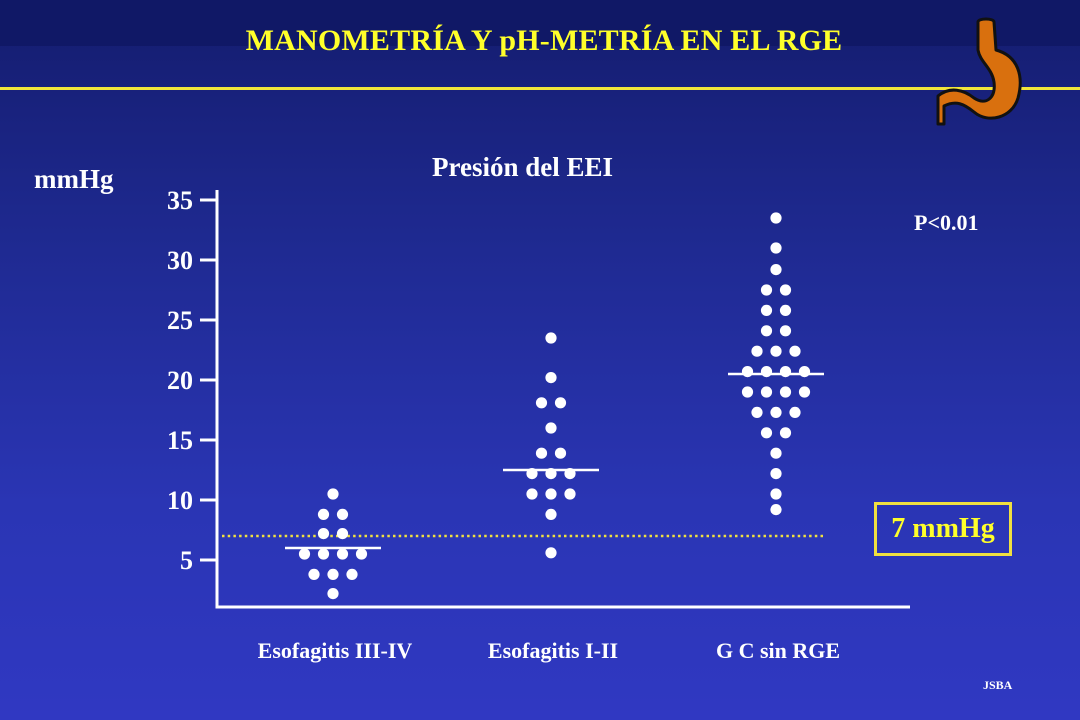  Describe the element at coordinates (544, 40) in the screenshot. I see `slide-title: MANOMETRÍA Y pH-METRÍA EN EL RGE` at that location.